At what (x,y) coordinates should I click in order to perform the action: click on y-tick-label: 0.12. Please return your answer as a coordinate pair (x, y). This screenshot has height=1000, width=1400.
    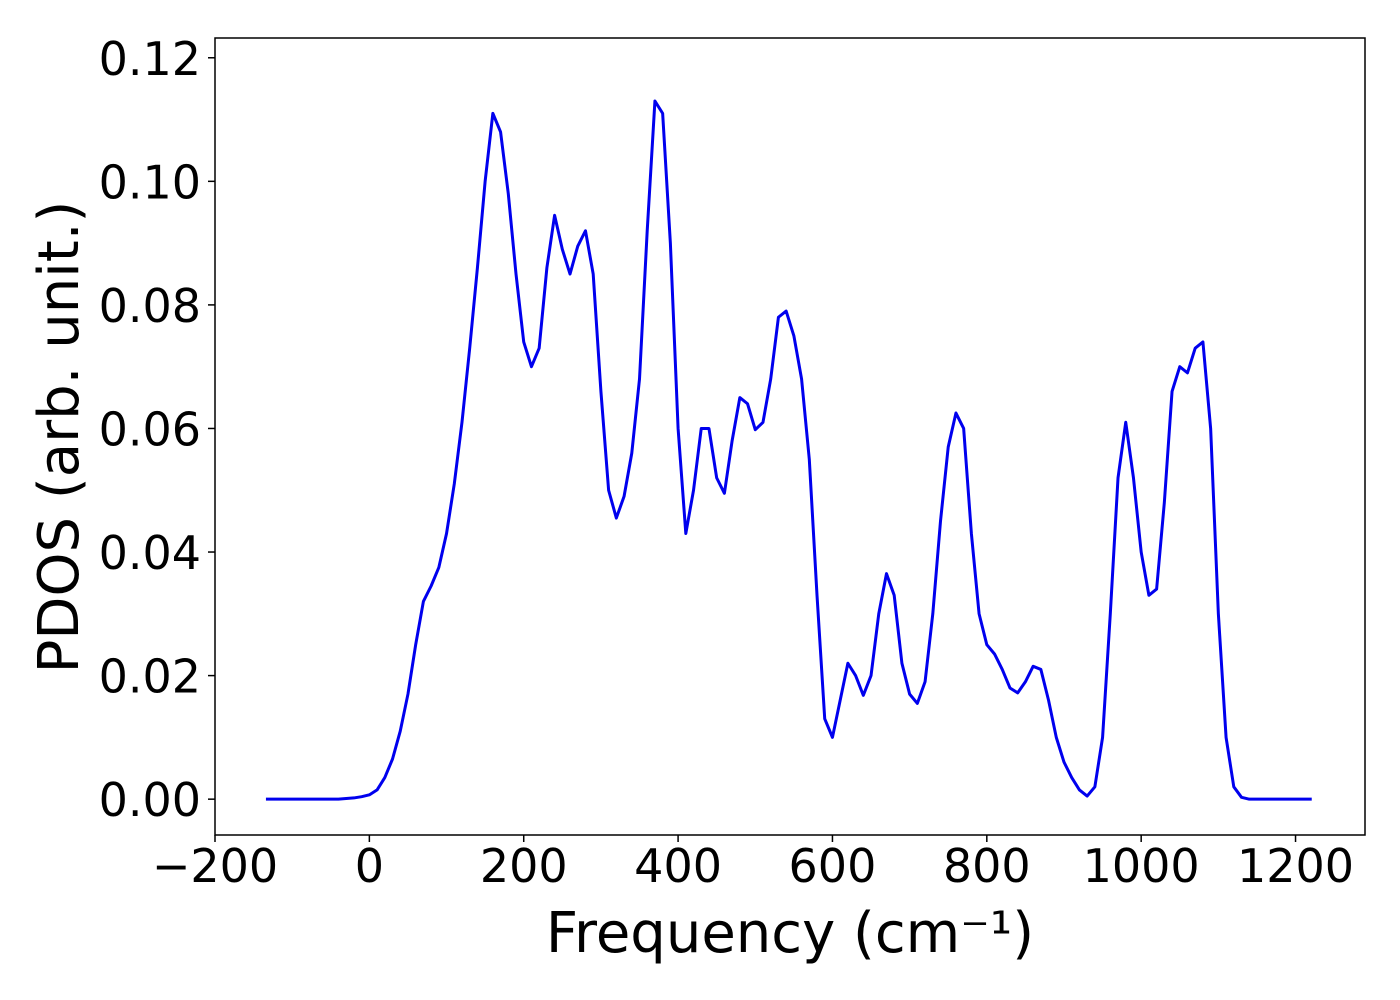
    Looking at the image, I should click on (150, 59).